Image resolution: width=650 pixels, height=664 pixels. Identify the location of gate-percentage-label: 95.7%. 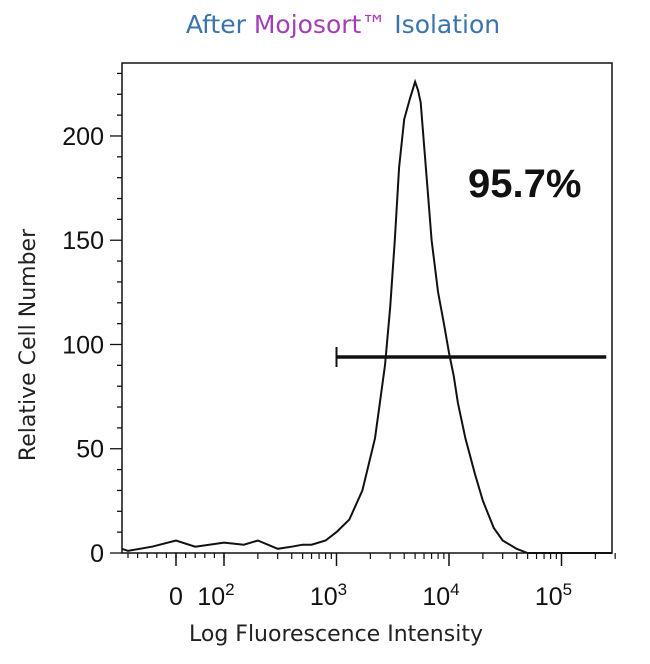
(524, 184).